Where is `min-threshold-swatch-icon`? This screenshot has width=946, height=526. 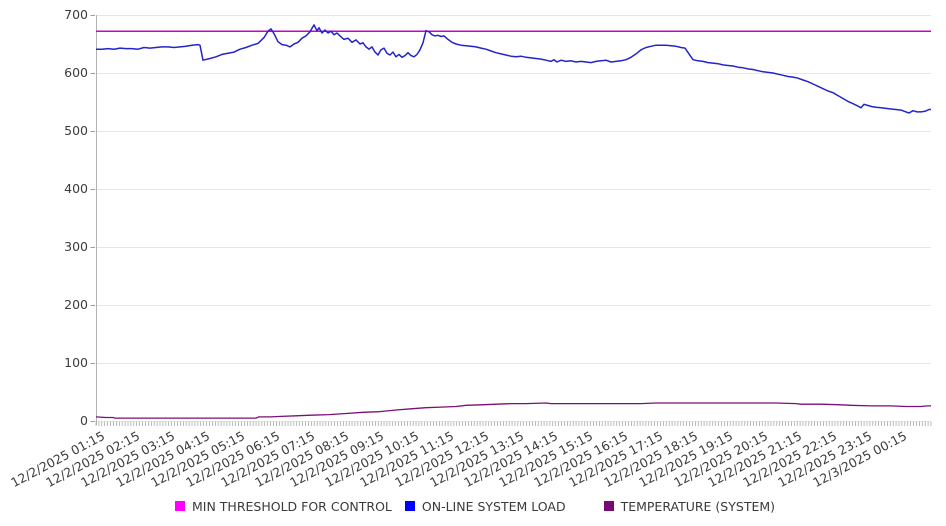
min-threshold-swatch-icon is located at coordinates (180, 506).